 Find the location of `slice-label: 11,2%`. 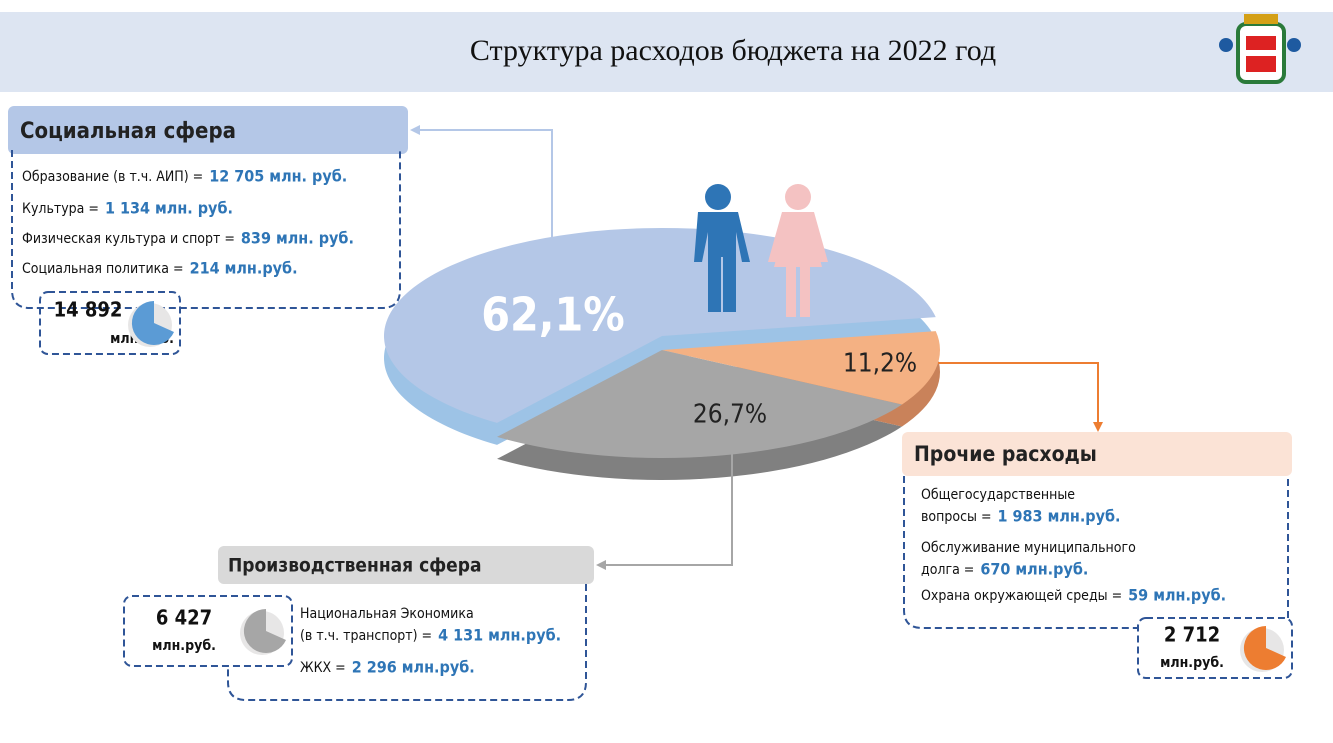

slice-label: 11,2% is located at coordinates (880, 364).